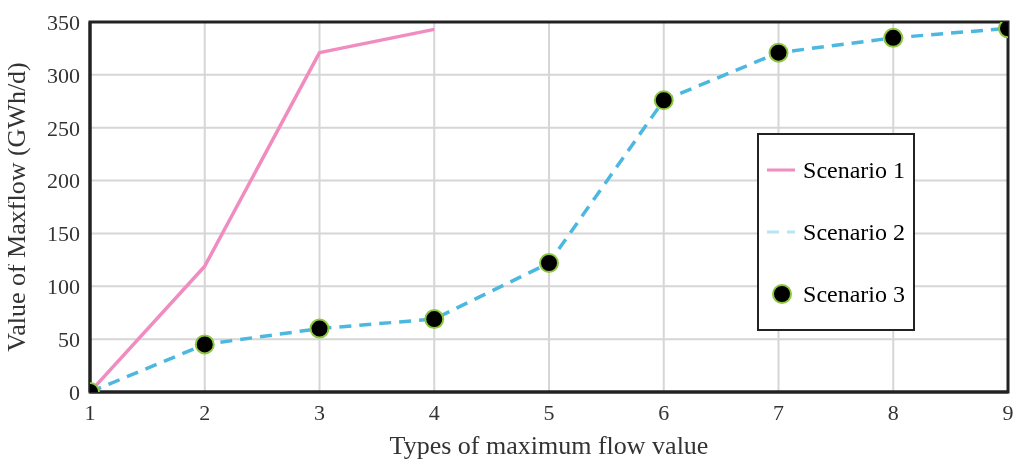  Describe the element at coordinates (205, 412) in the screenshot. I see `x-tick-label: 2` at that location.